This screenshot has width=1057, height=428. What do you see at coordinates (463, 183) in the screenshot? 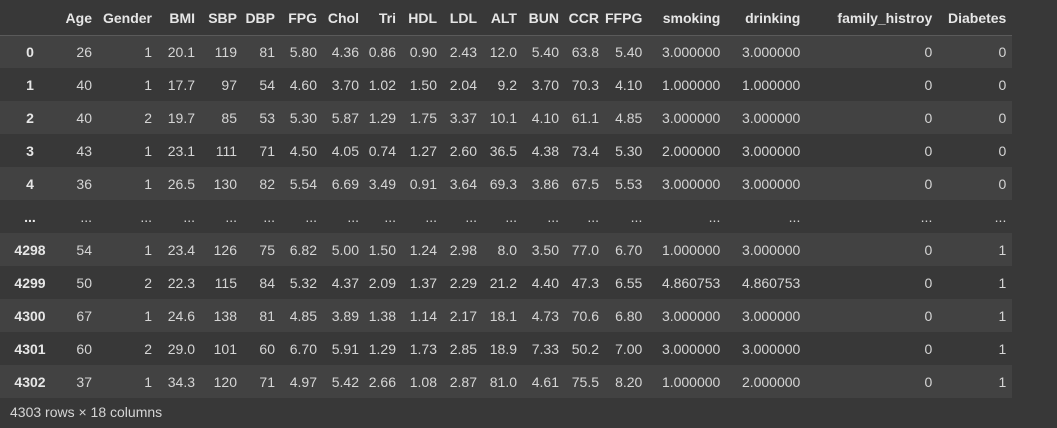
I see `table-cell: 3.64` at bounding box center [463, 183].